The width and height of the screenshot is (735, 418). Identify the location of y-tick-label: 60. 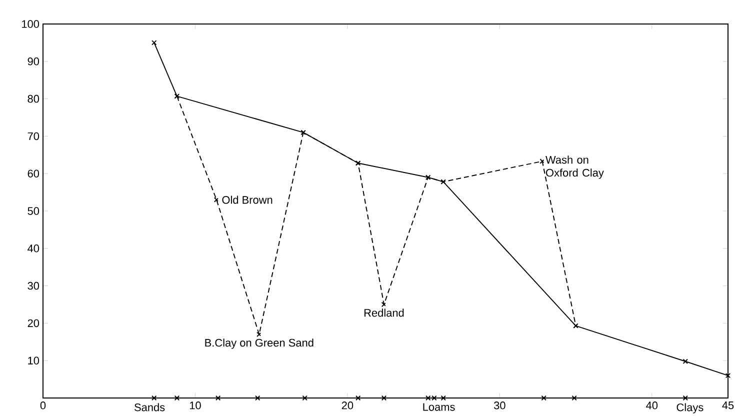
(34, 174).